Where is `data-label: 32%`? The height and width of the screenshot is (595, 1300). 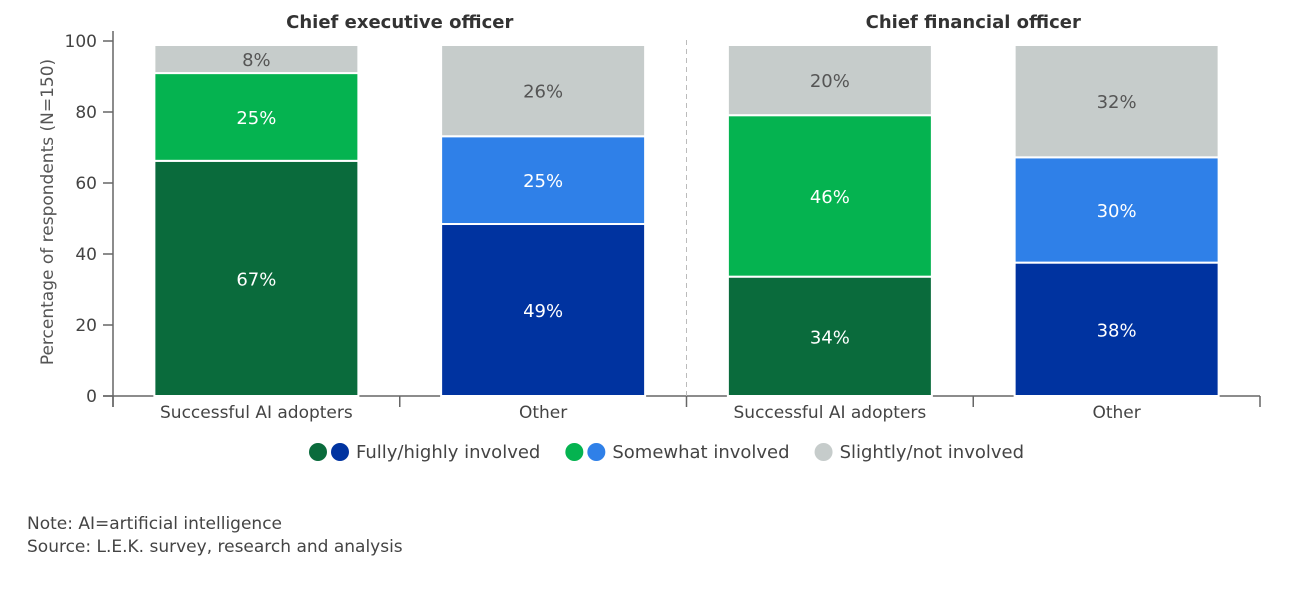
data-label: 32% is located at coordinates (1117, 102).